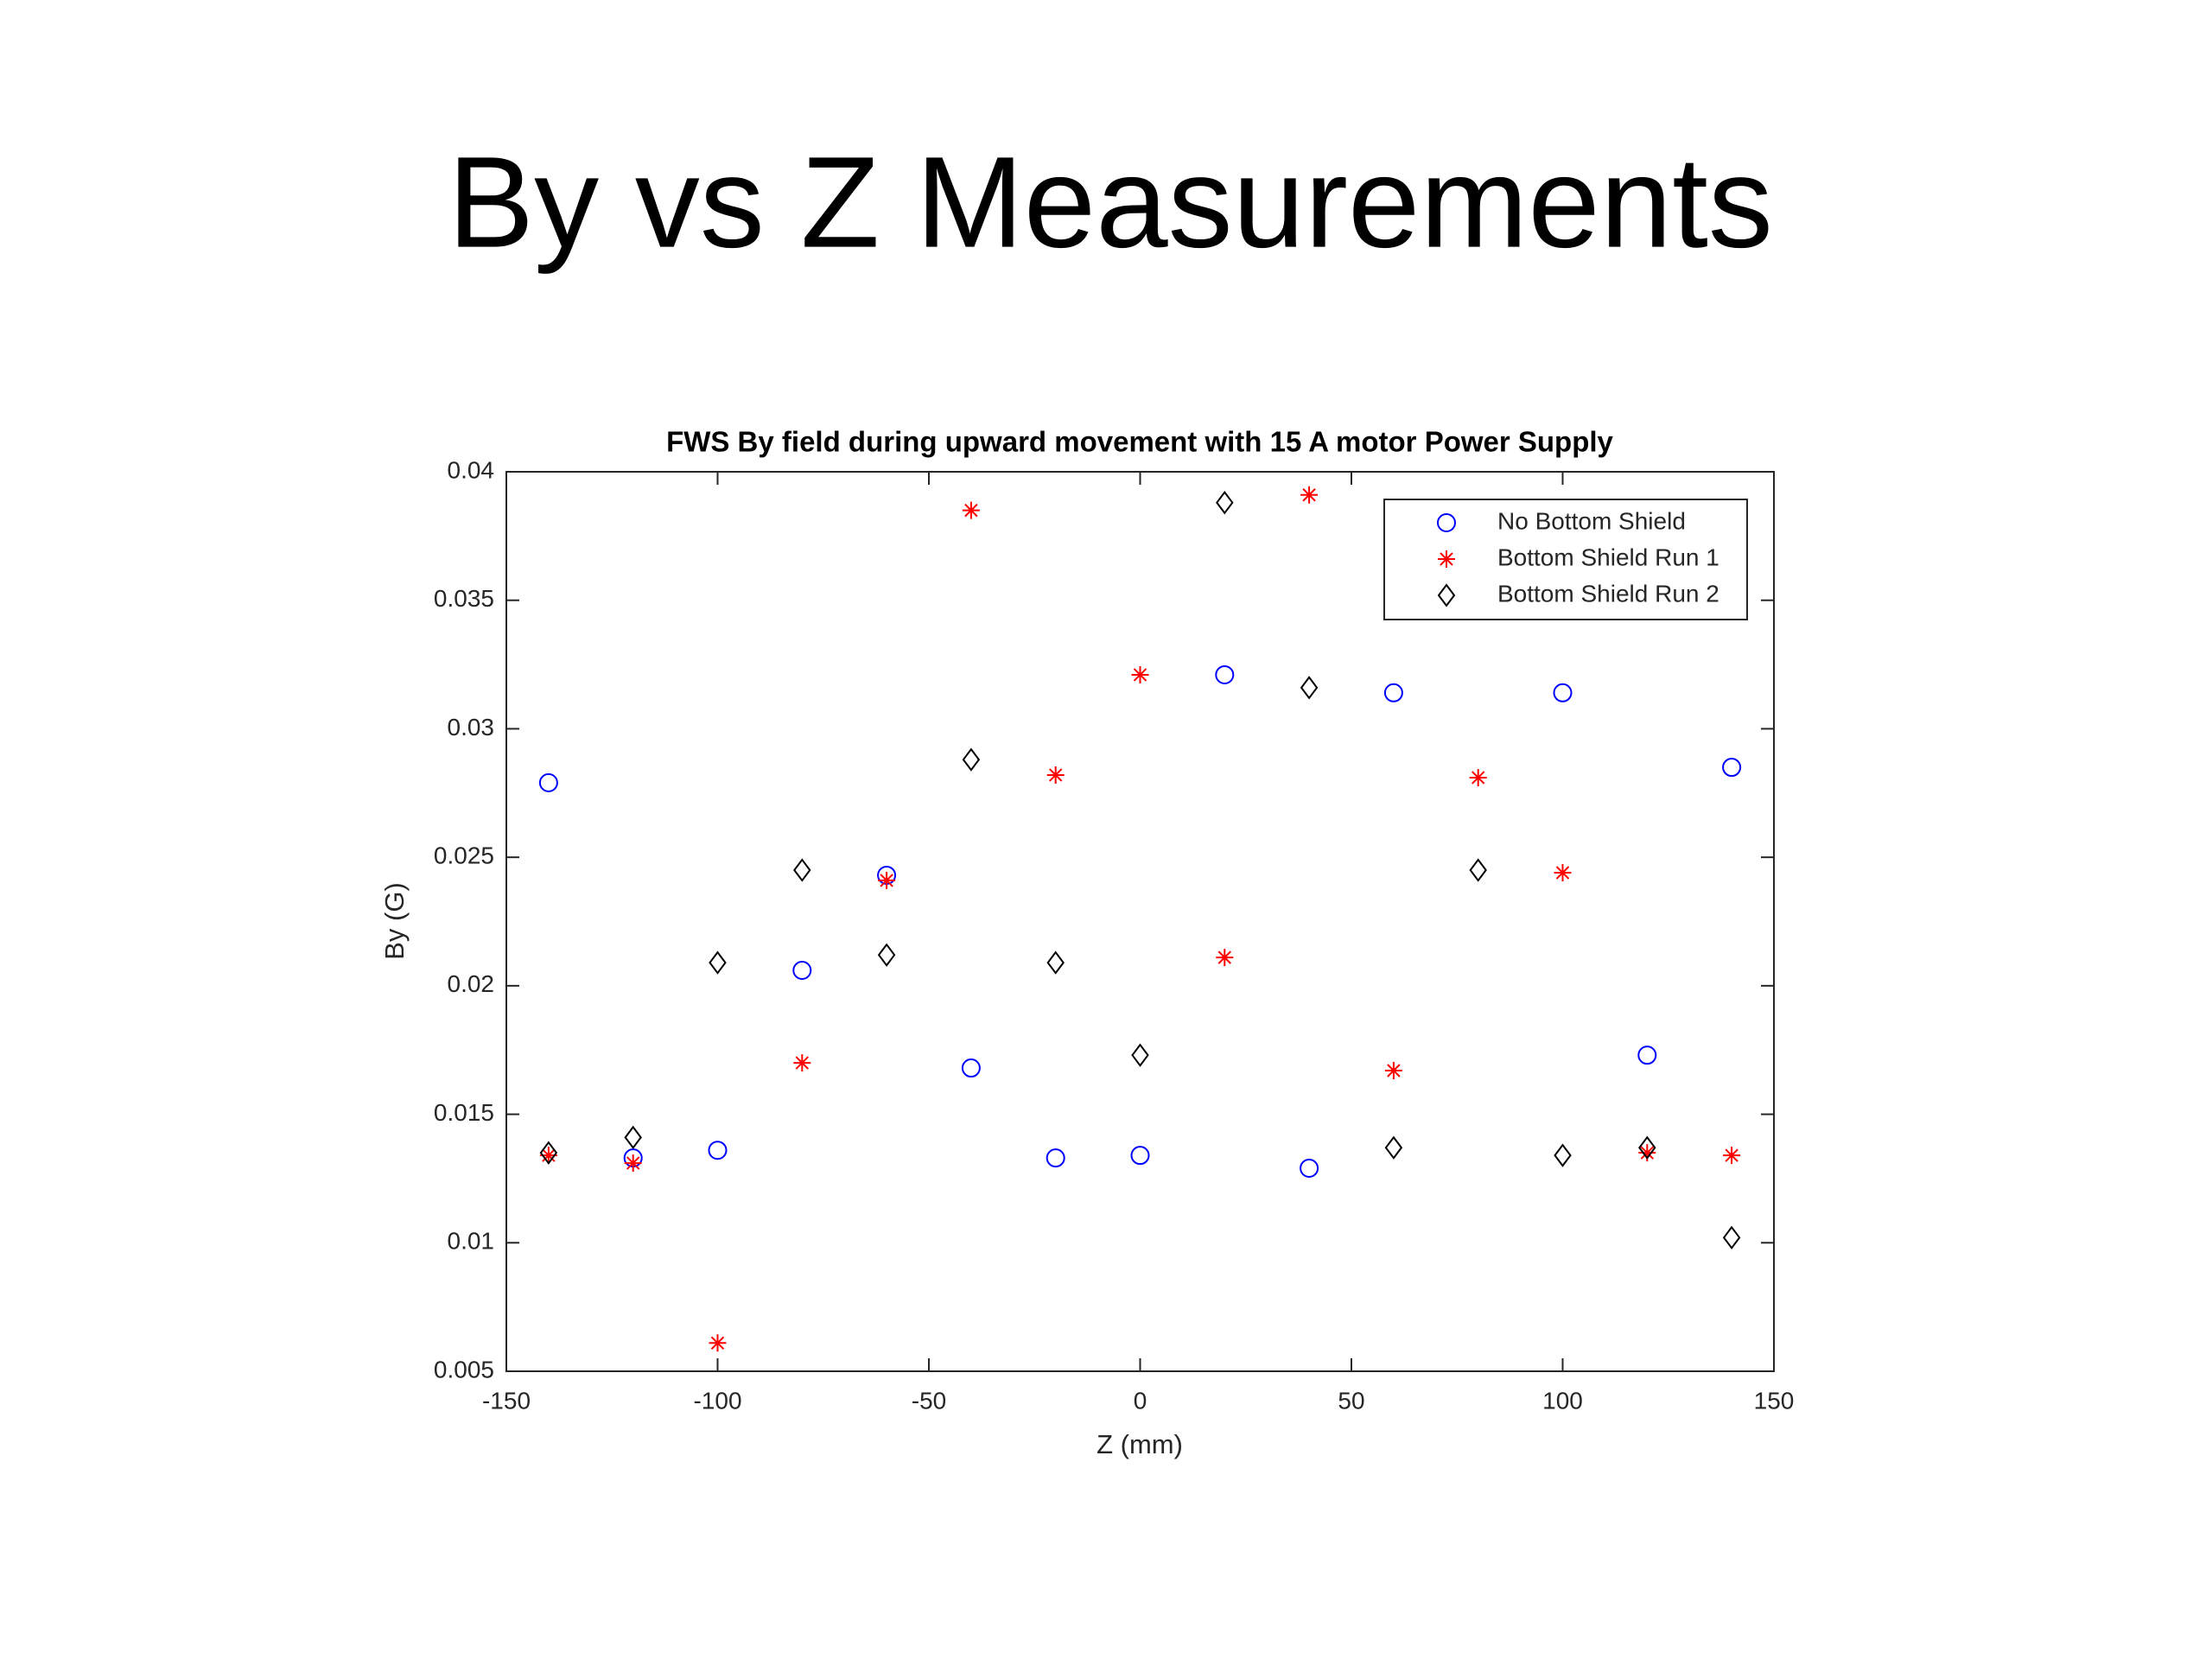 The image size is (2212, 1659). What do you see at coordinates (929, 1400) in the screenshot?
I see `x-tick-label: -50` at bounding box center [929, 1400].